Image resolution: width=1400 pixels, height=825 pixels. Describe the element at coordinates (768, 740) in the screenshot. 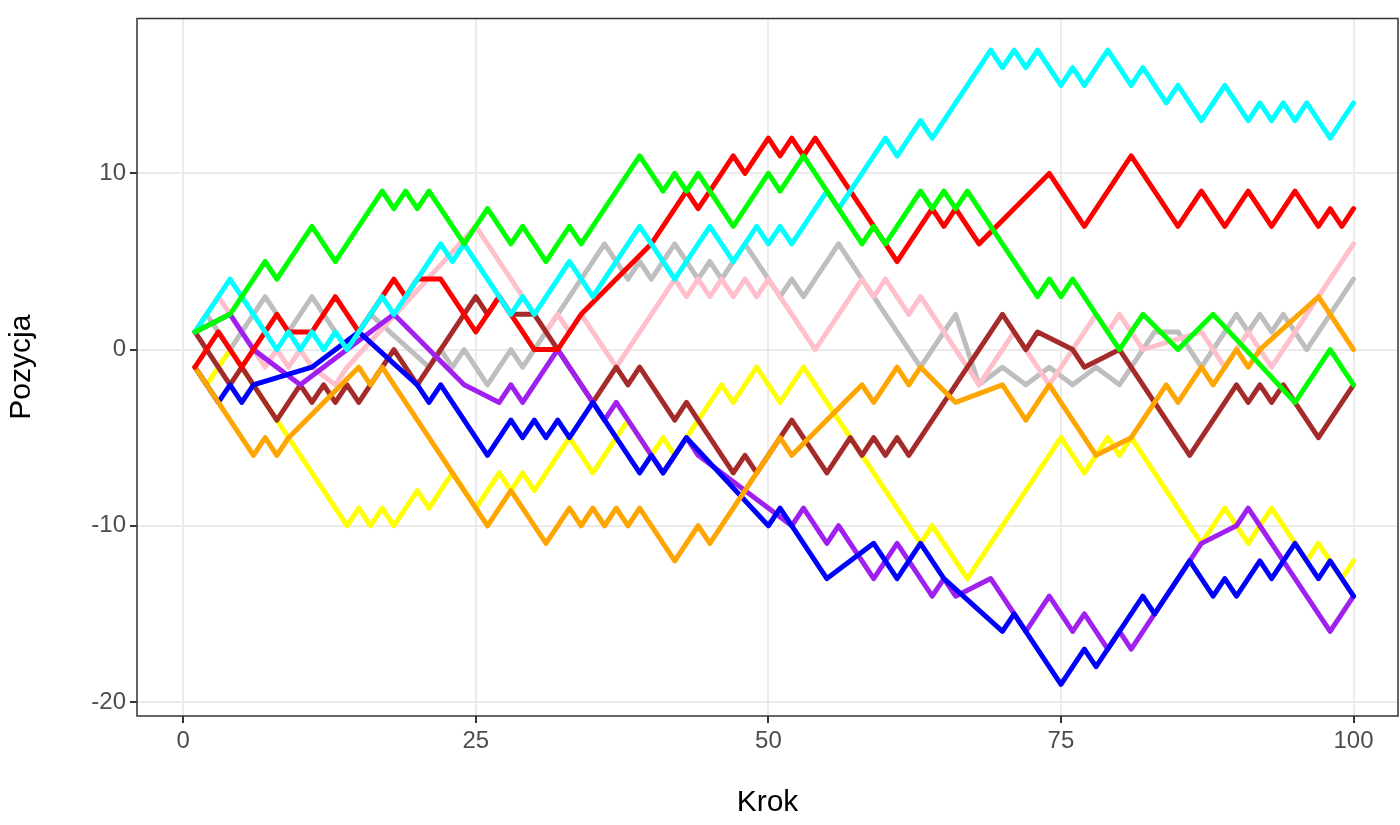

I see `x-tick-label: 50` at that location.